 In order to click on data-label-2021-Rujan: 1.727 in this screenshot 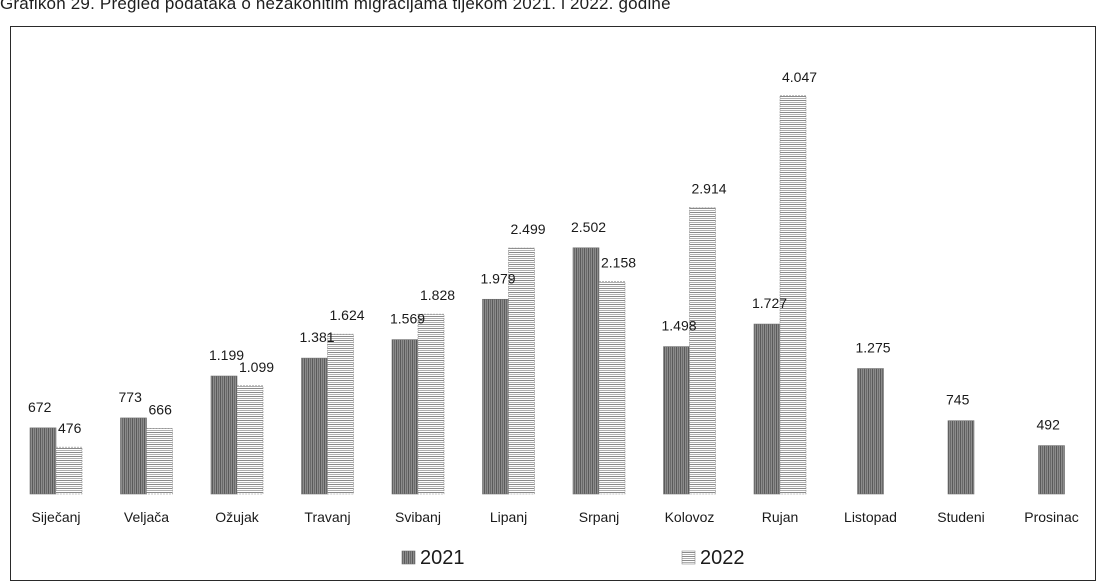, I will do `click(769, 303)`.